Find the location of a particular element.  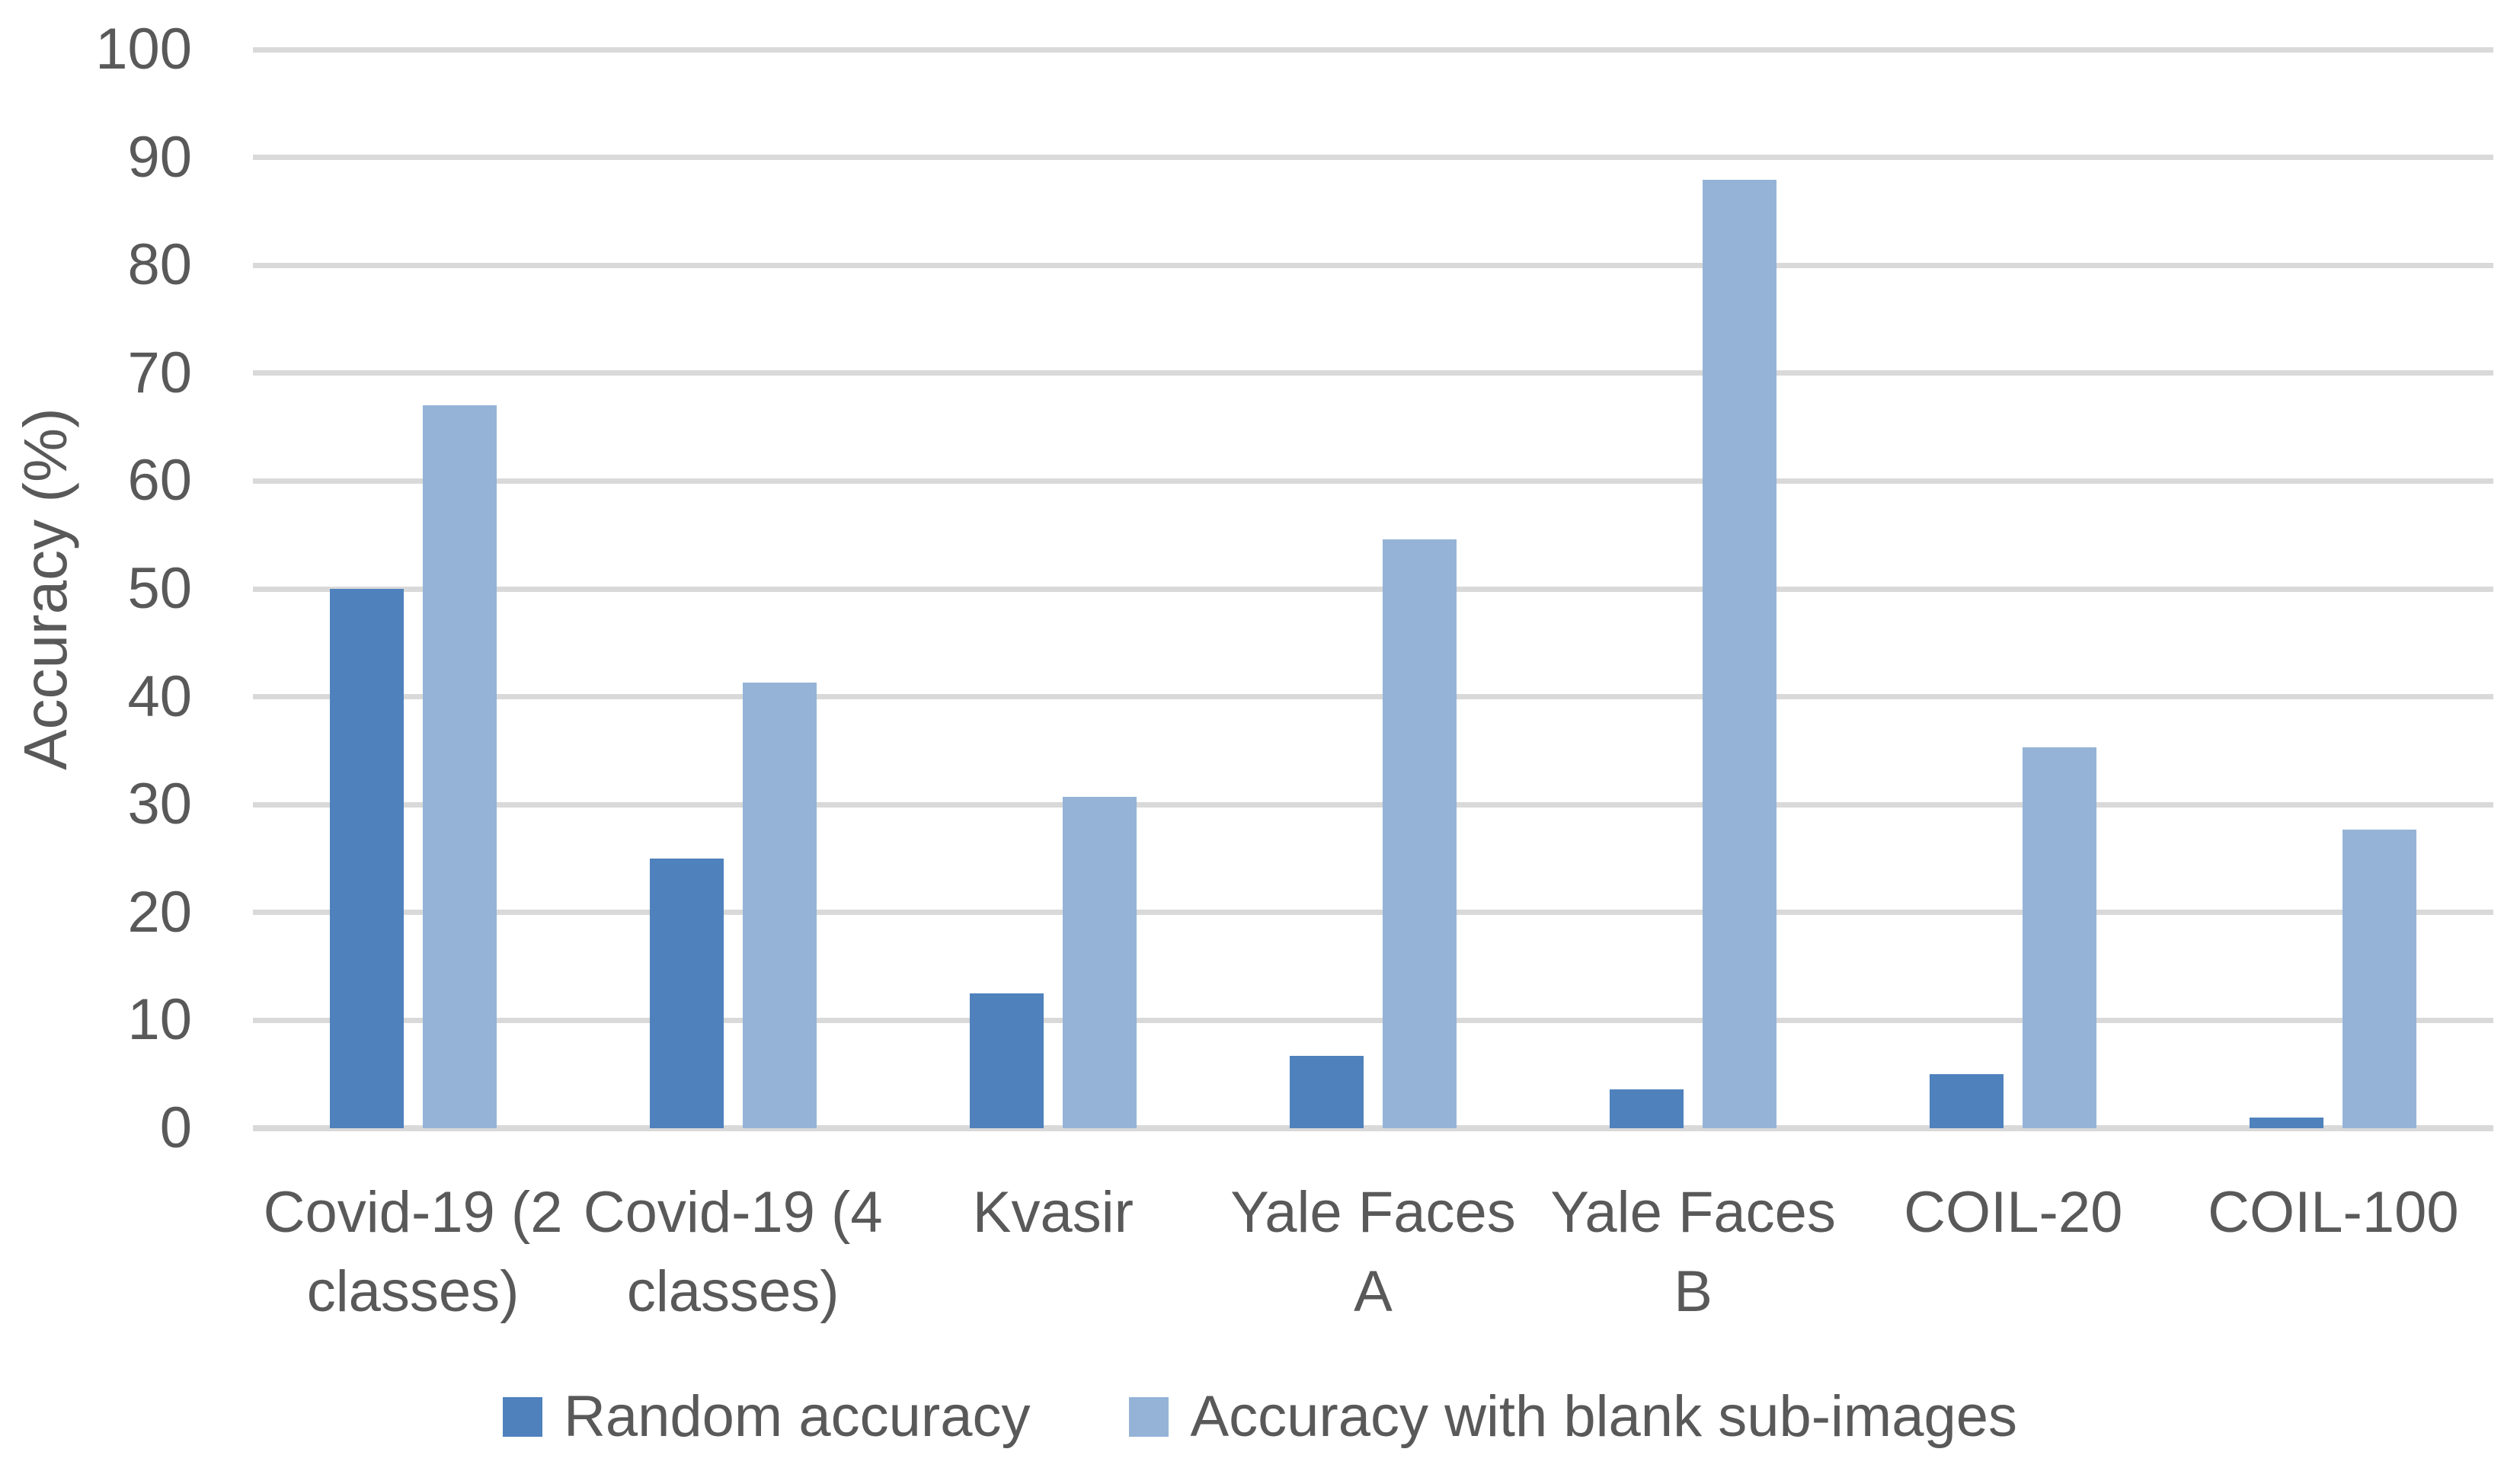

x-category-label-0: Covid-19 (2 classes) is located at coordinates (413, 1252).